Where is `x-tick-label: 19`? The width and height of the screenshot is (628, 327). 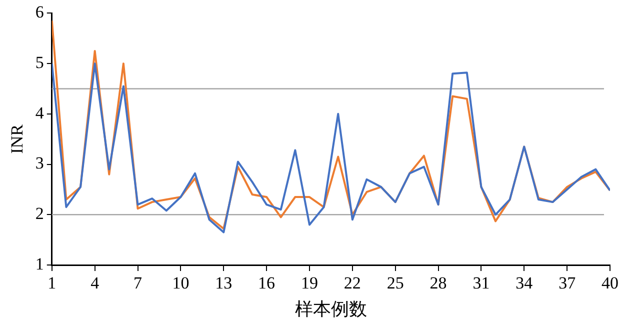 x-tick-label: 19 is located at coordinates (309, 283).